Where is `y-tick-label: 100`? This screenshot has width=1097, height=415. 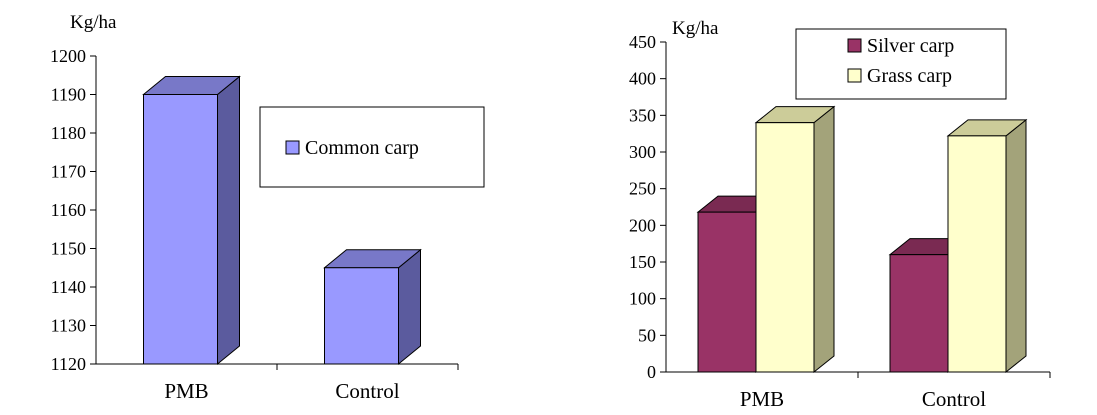 y-tick-label: 100 is located at coordinates (642, 299).